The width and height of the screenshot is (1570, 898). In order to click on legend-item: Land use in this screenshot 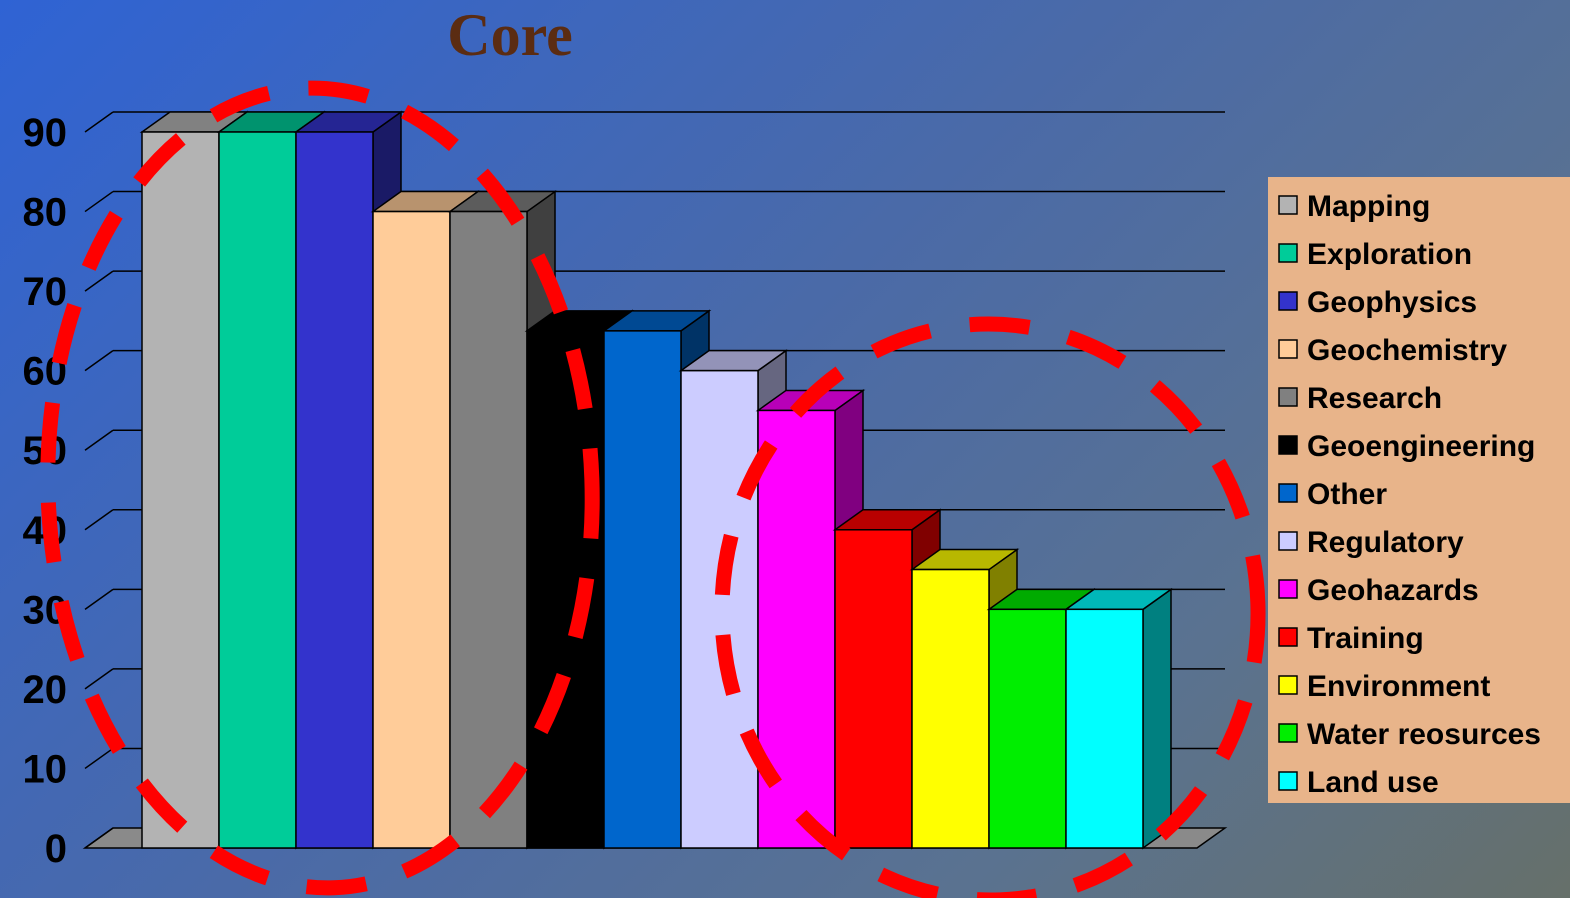, I will do `click(1358, 782)`.